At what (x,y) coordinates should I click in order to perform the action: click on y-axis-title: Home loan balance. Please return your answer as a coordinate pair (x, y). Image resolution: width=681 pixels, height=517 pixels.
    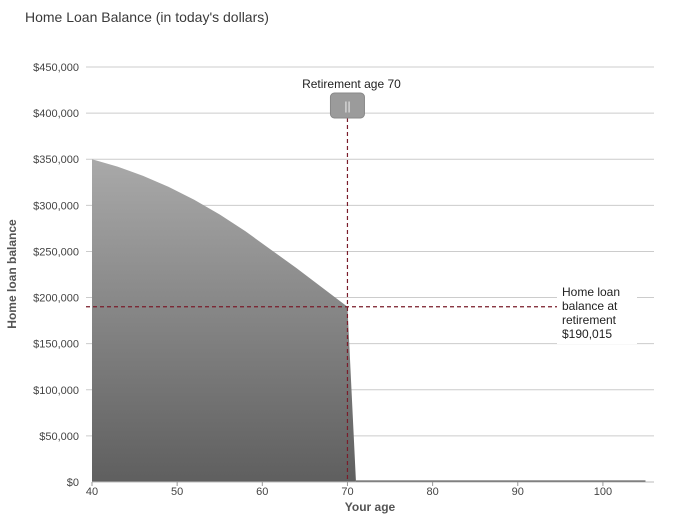
    Looking at the image, I should click on (12, 274).